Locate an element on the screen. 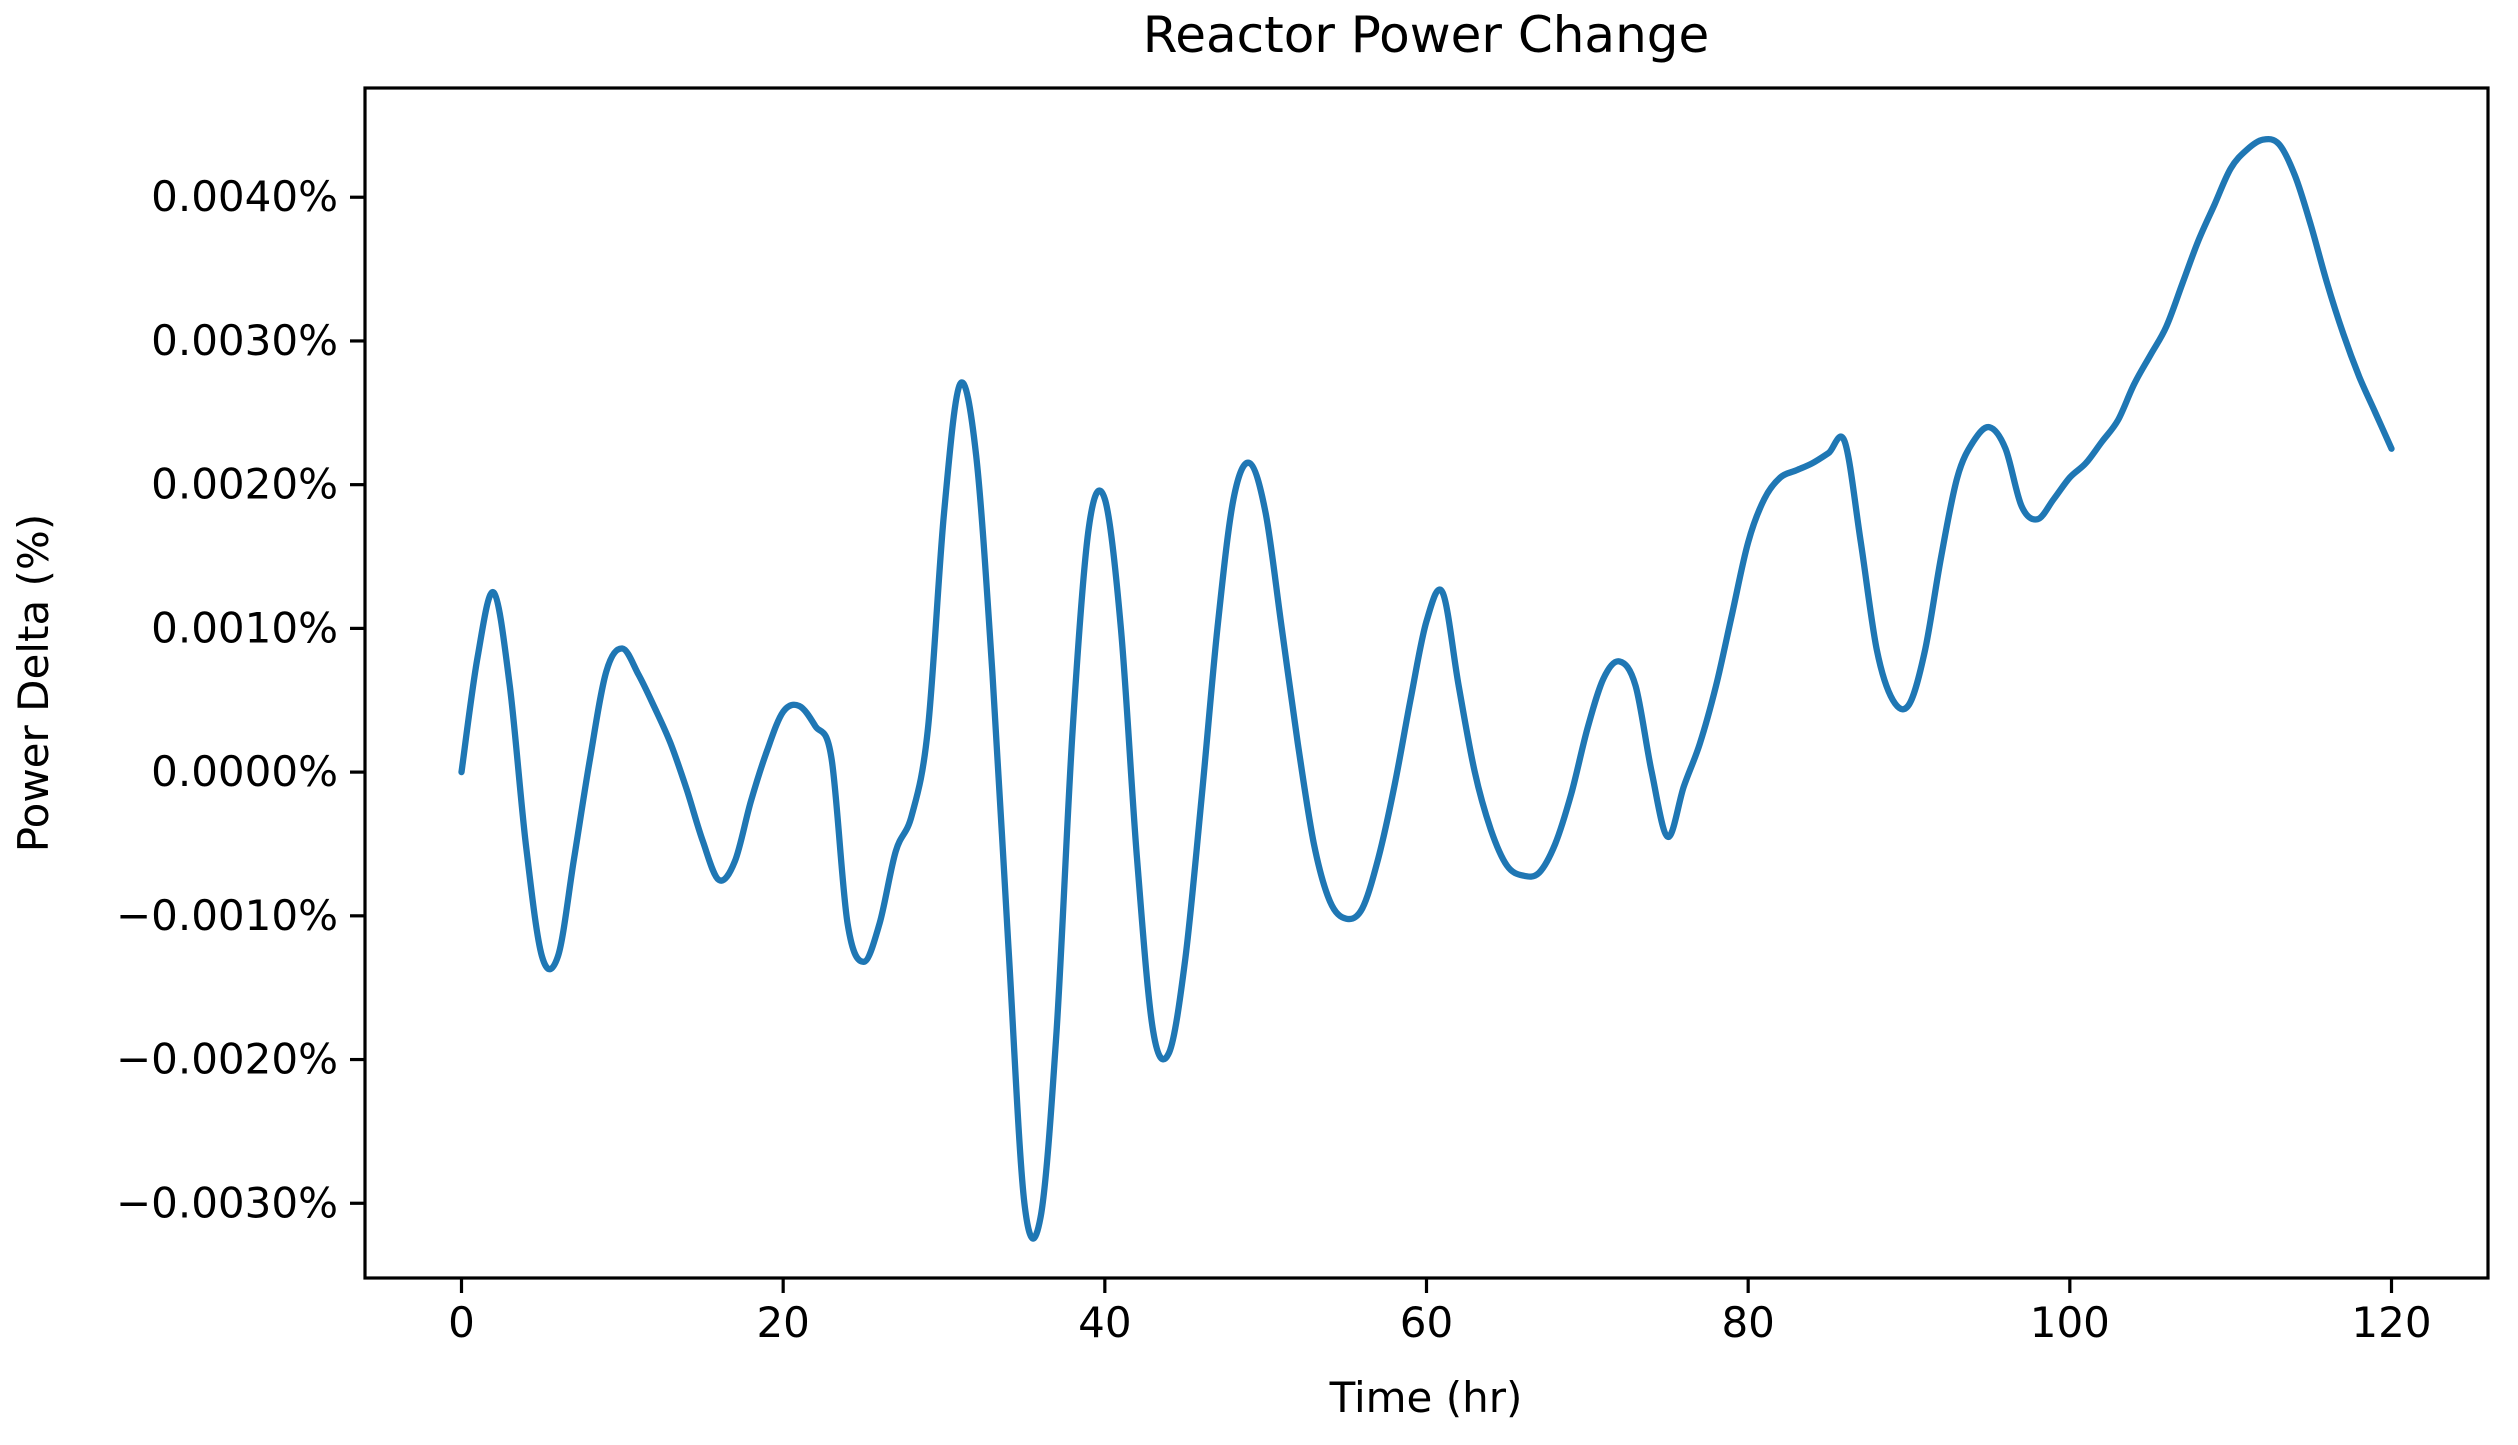  x-axis-label: Time (hr) is located at coordinates (1426, 1397).